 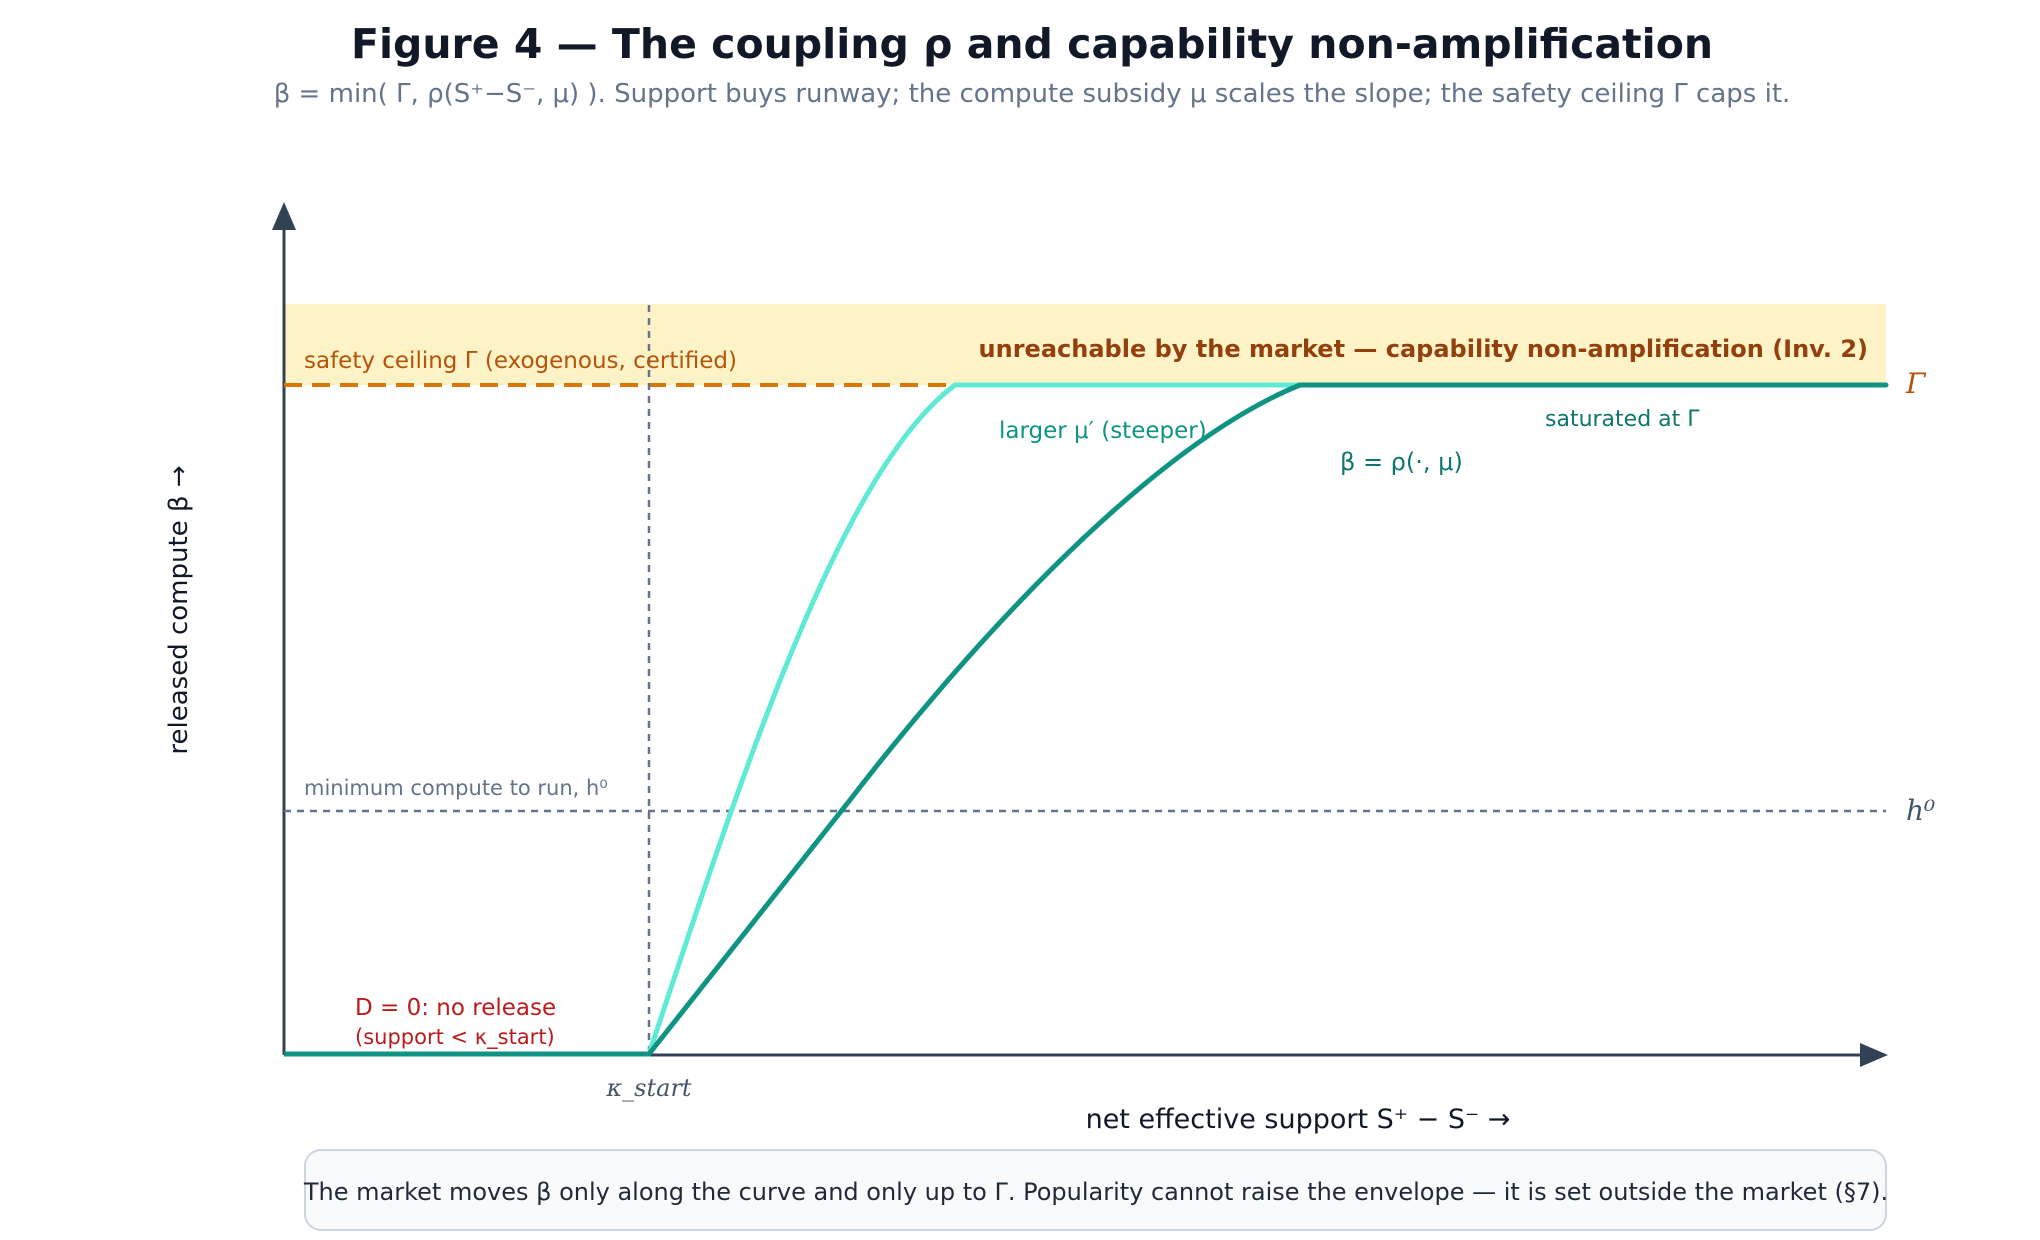 I want to click on ceiling-label: safety ceiling Γ (exogenous, certified), so click(x=520, y=361).